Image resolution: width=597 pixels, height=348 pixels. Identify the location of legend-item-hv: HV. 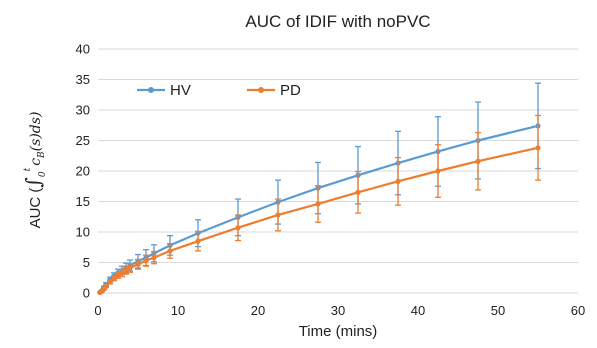
(164, 90).